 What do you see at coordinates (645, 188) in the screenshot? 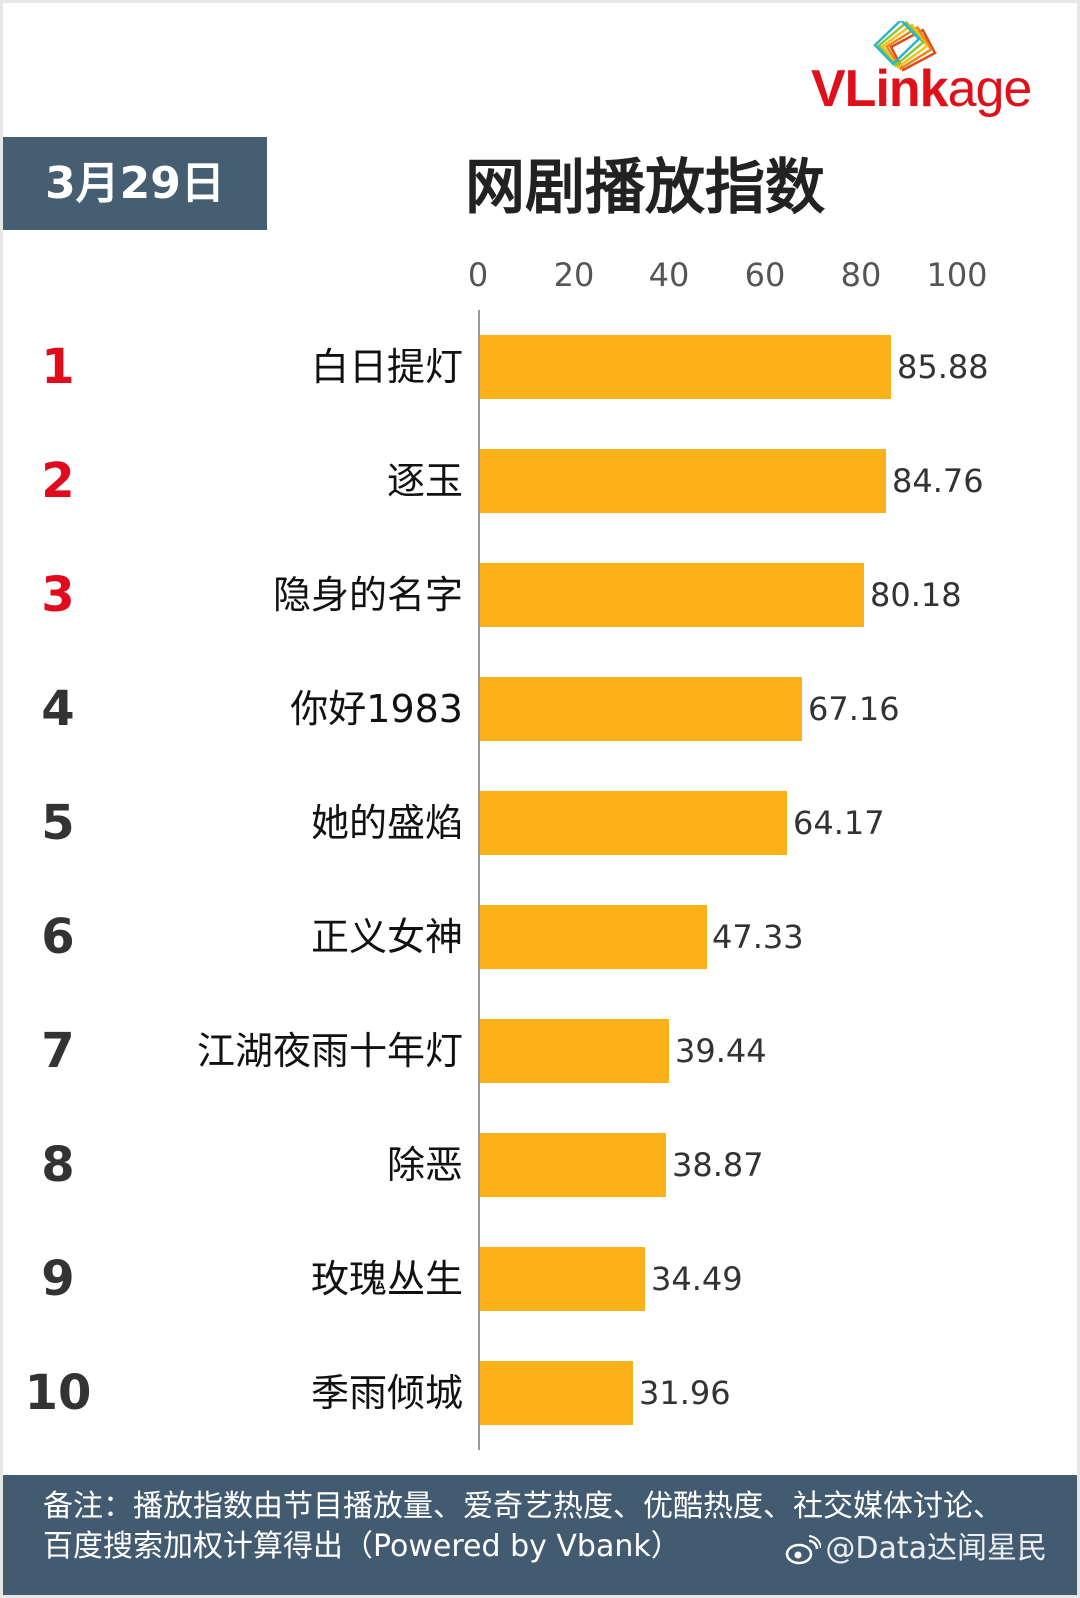
I see `chart-title: 网剧播放指数` at bounding box center [645, 188].